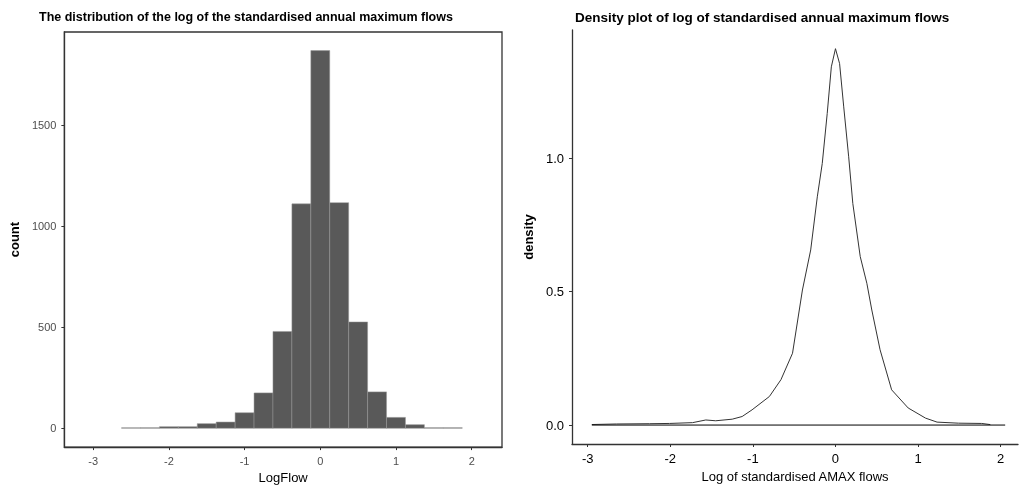 Image resolution: width=1020 pixels, height=489 pixels. I want to click on chart-title: Density plot of log of standardised annual maximum flows, so click(762, 17).